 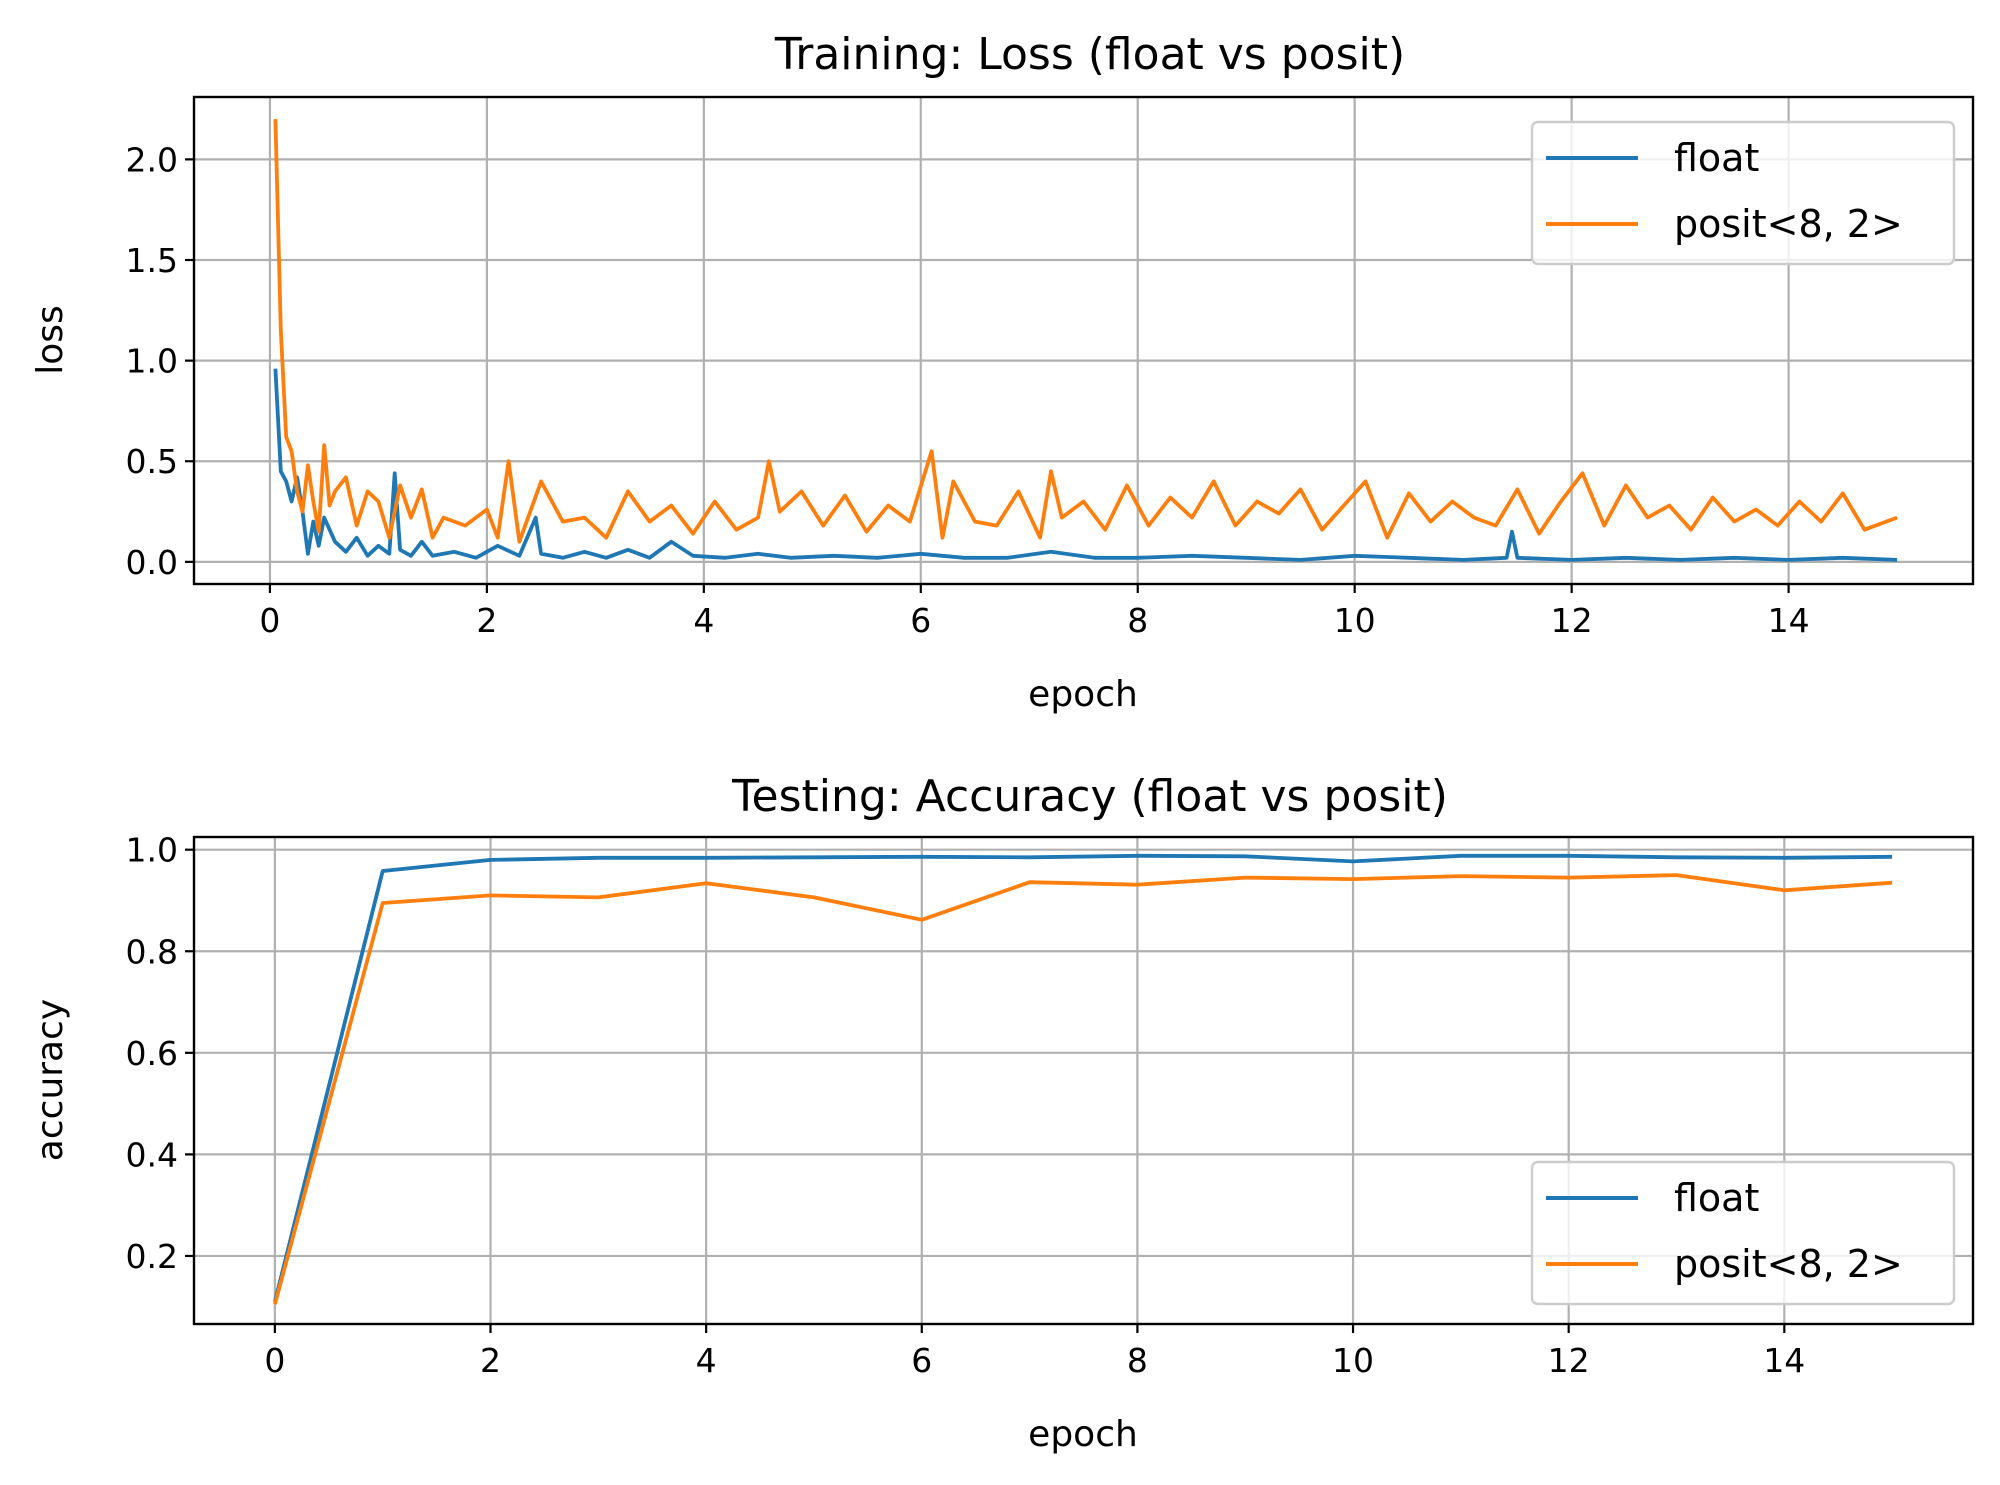 What do you see at coordinates (1743, 193) in the screenshot?
I see `loss-chart-legend: float posit<8, 2>` at bounding box center [1743, 193].